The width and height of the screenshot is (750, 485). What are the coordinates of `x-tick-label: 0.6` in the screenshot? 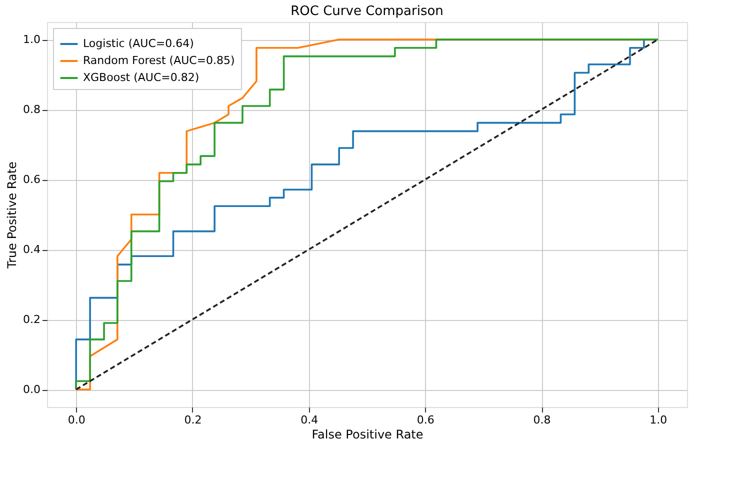 It's located at (425, 420).